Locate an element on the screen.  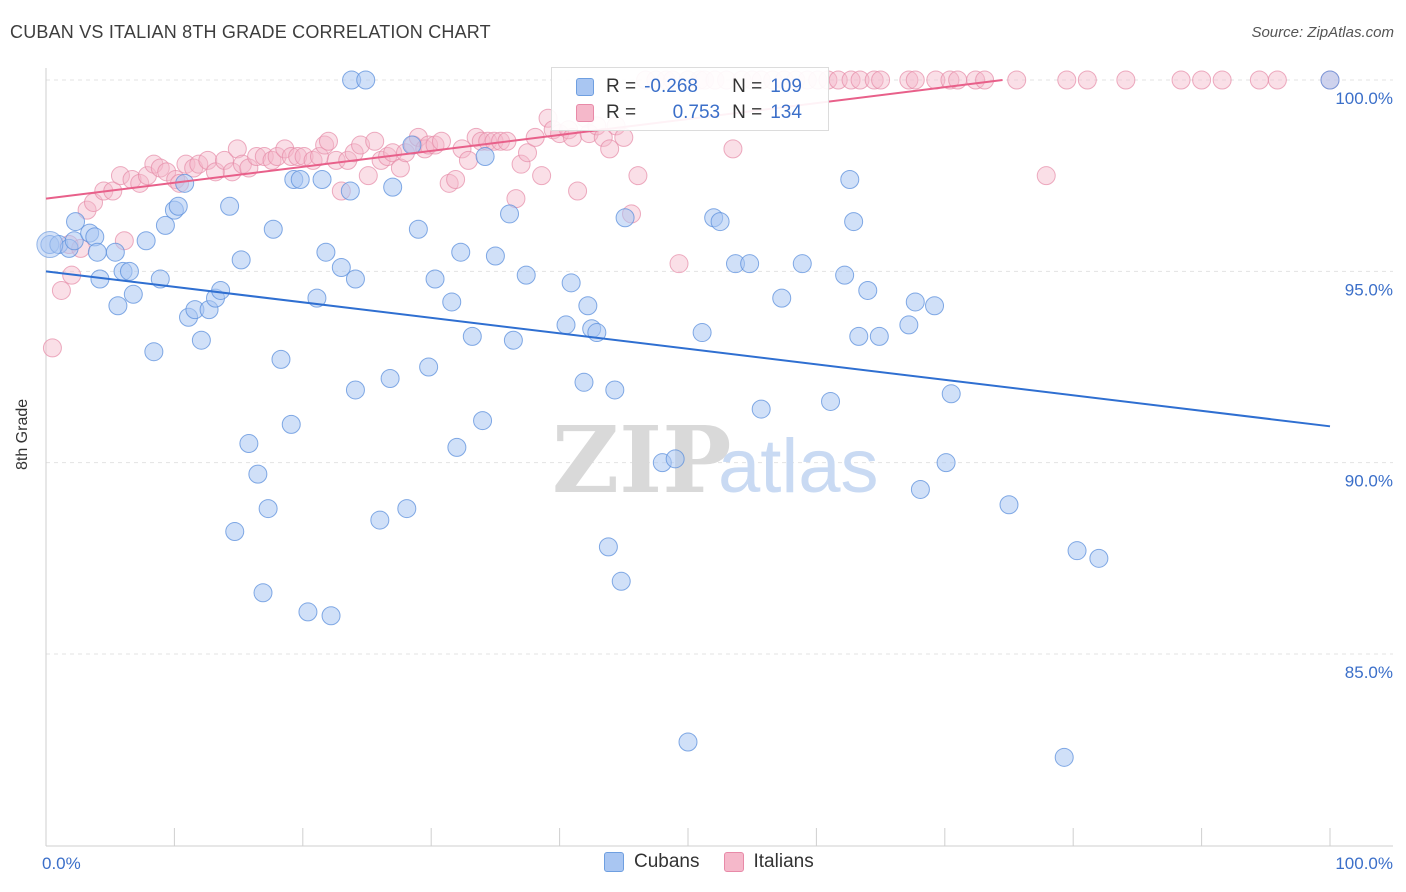
legend-n-value-italians: 134 is located at coordinates (786, 112).